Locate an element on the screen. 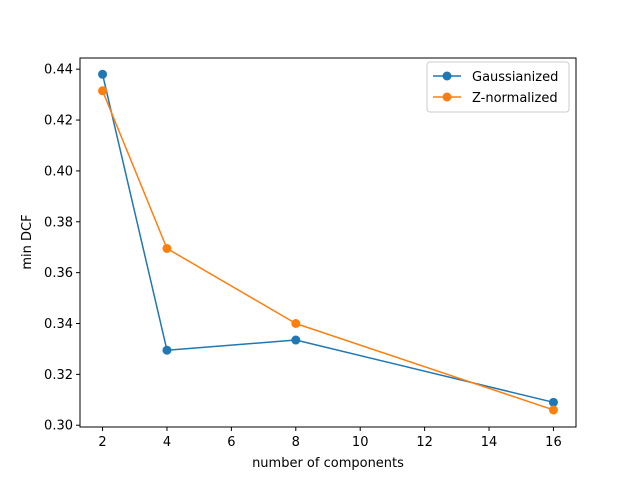  y-tick-label: 0.40 is located at coordinates (58, 171).